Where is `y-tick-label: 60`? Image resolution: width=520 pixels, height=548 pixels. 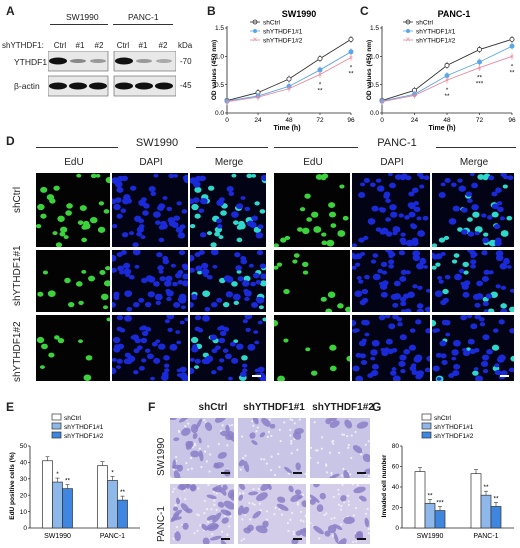 y-tick-label: 60 is located at coordinates (396, 467).